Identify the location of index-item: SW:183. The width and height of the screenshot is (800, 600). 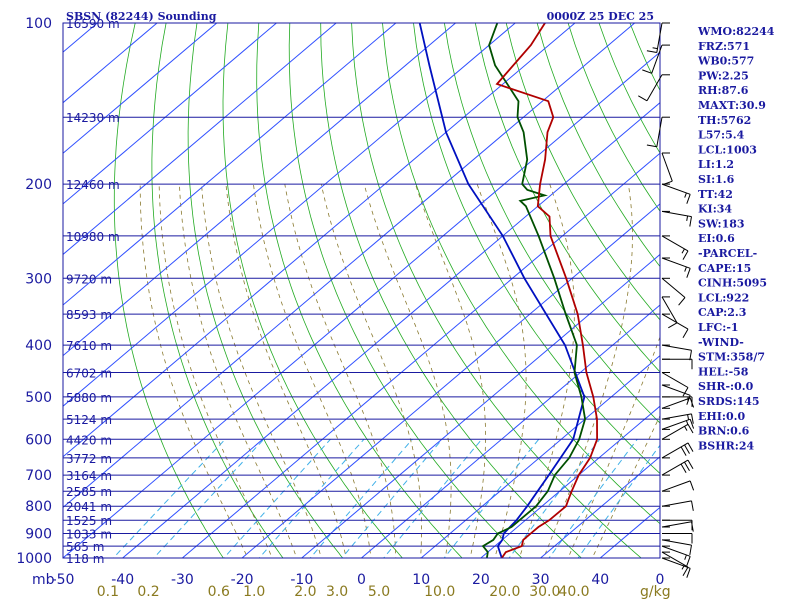
(721, 223).